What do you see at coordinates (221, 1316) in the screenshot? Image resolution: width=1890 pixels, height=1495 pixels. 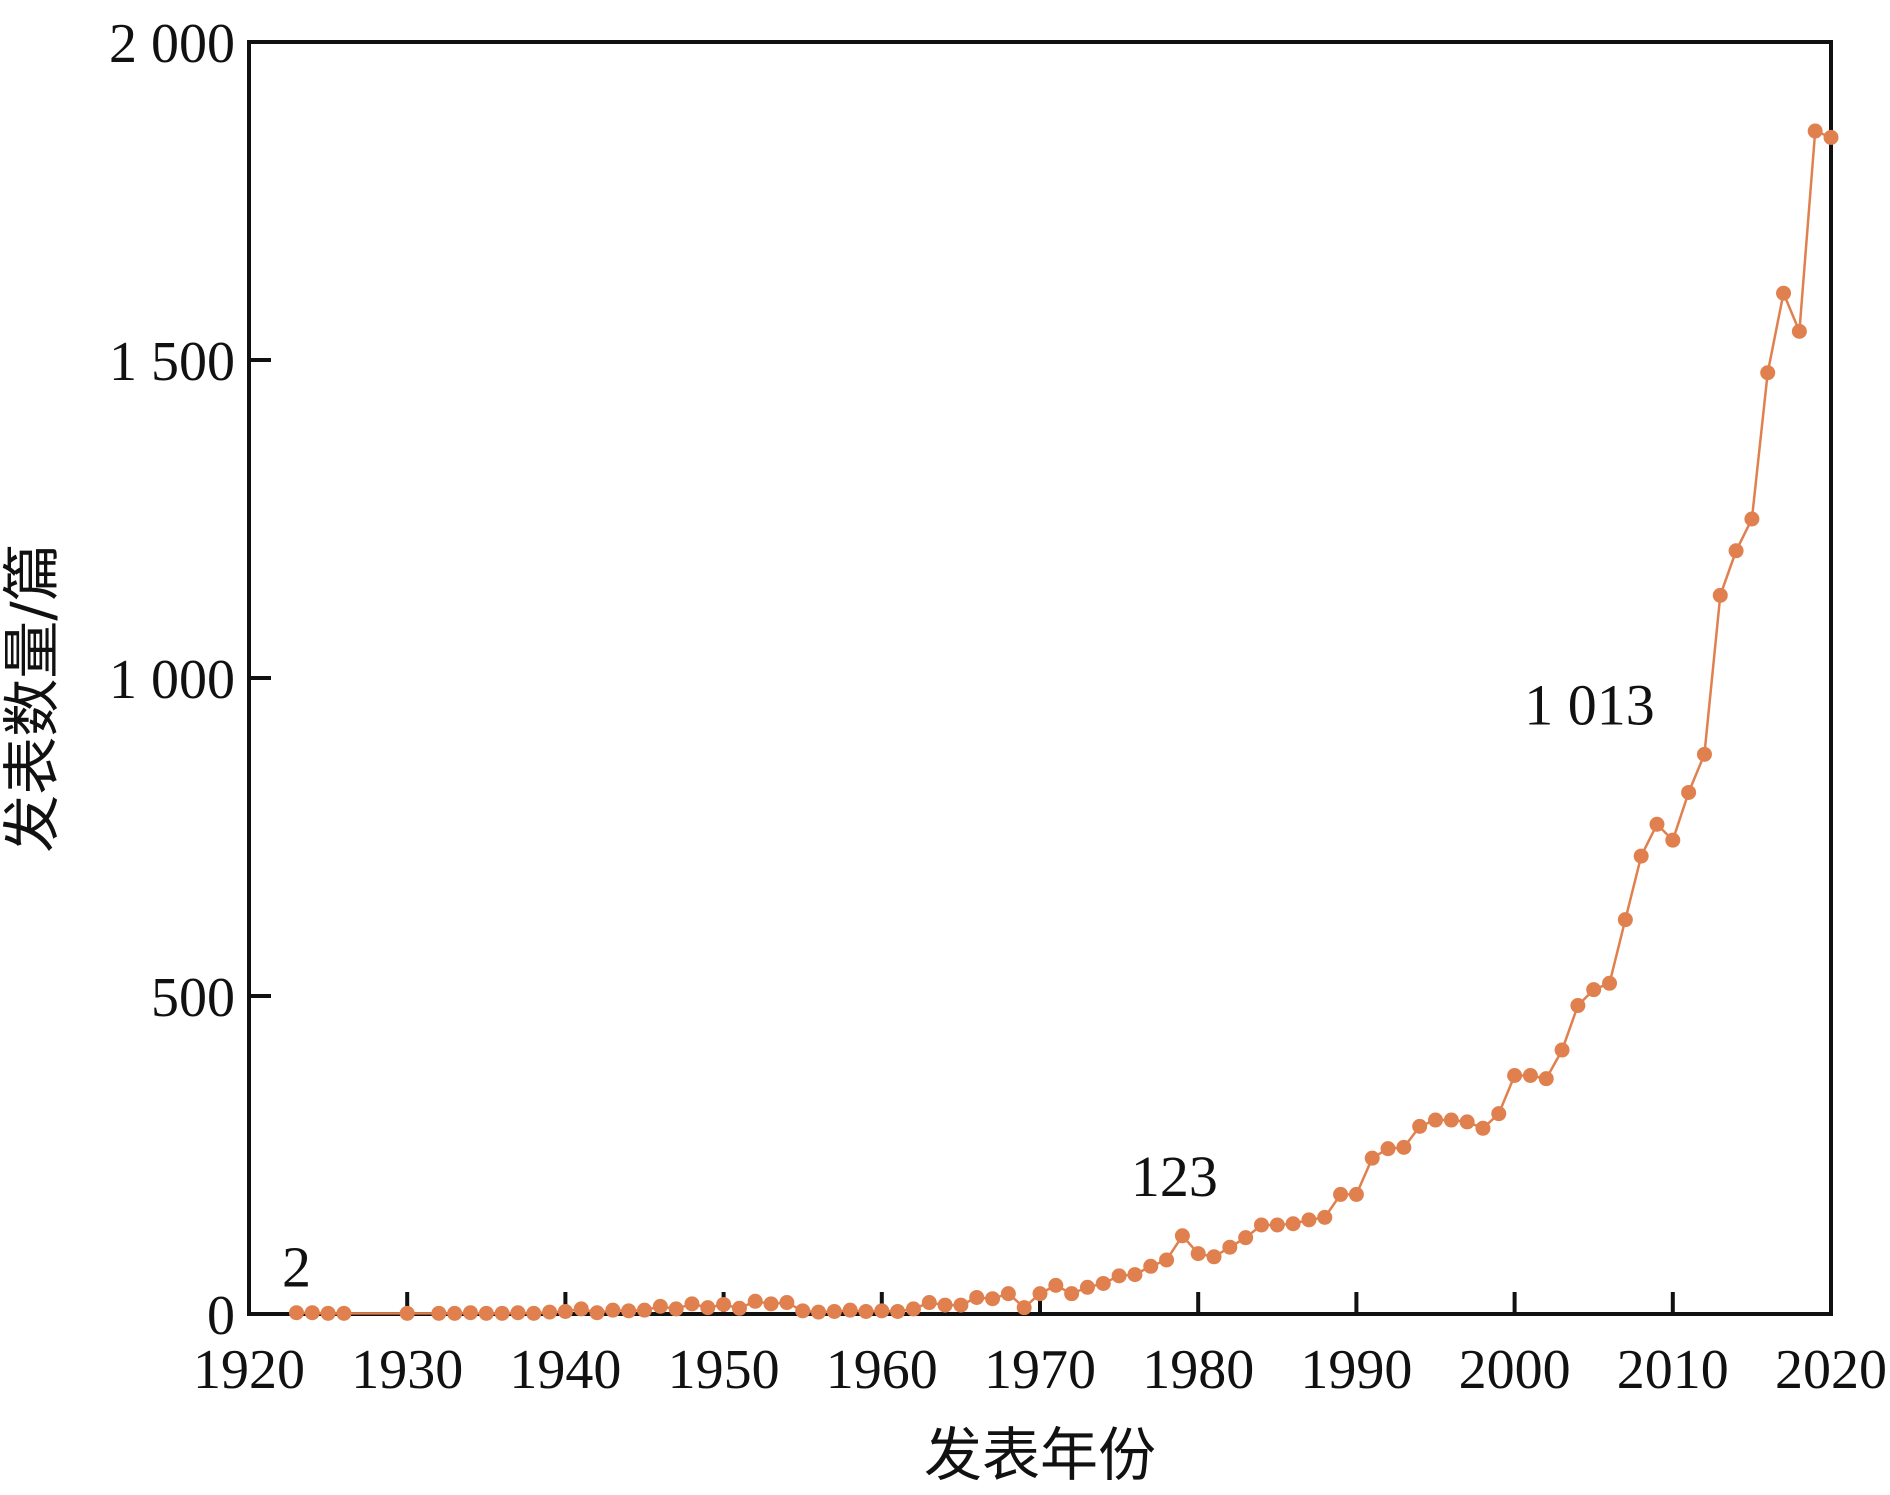 I see `y-tick-label: 0` at bounding box center [221, 1316].